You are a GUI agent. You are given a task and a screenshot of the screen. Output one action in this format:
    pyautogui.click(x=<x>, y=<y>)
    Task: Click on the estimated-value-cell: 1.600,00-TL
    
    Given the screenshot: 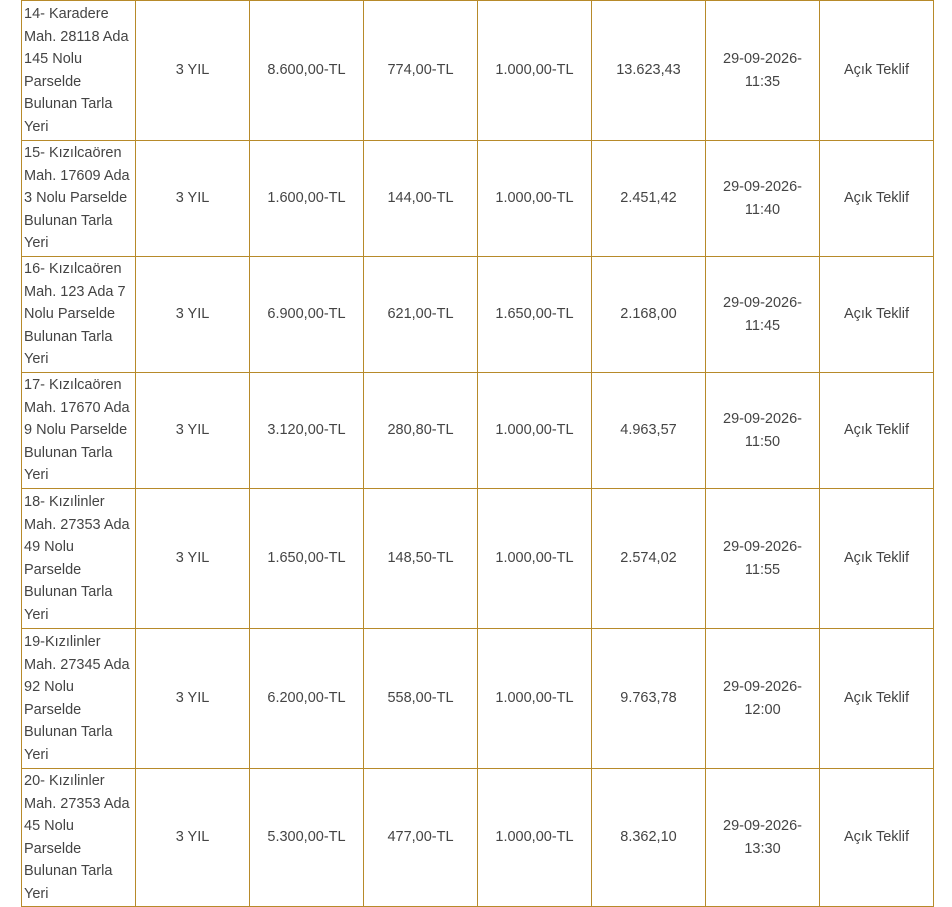 What is the action you would take?
    pyautogui.click(x=306, y=198)
    